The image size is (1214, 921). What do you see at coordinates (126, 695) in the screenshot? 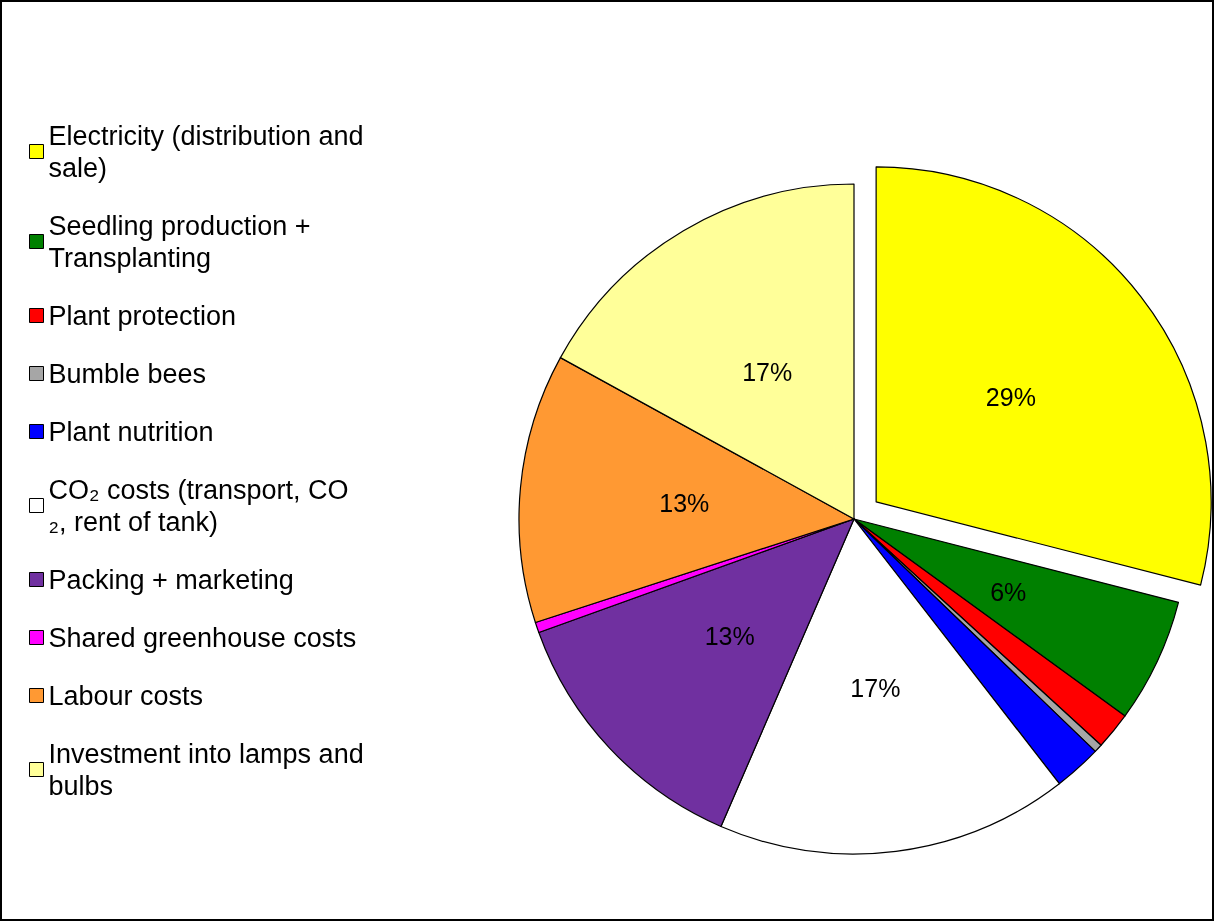
I see `legend-label: Labour costs` at bounding box center [126, 695].